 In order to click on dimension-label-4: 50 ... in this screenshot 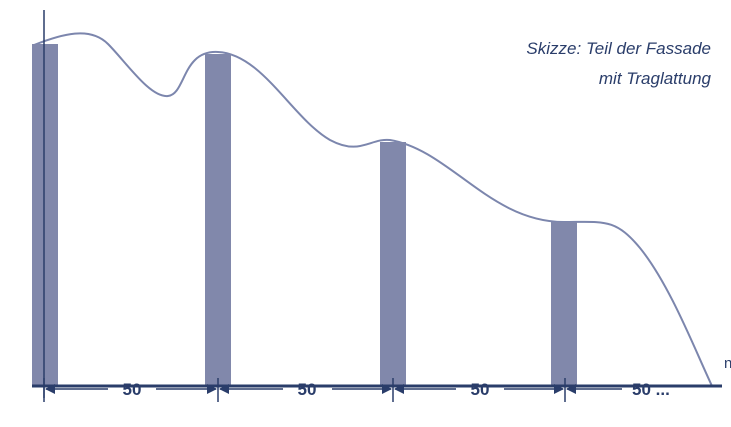, I will do `click(651, 389)`.